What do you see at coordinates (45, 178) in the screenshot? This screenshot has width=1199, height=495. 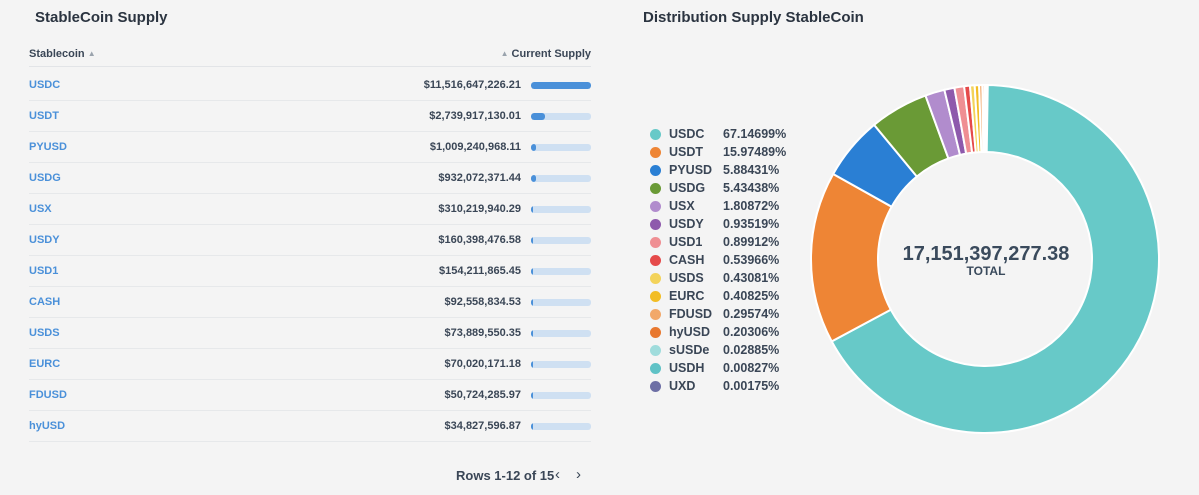 I see `stablecoin-link: USDG` at bounding box center [45, 178].